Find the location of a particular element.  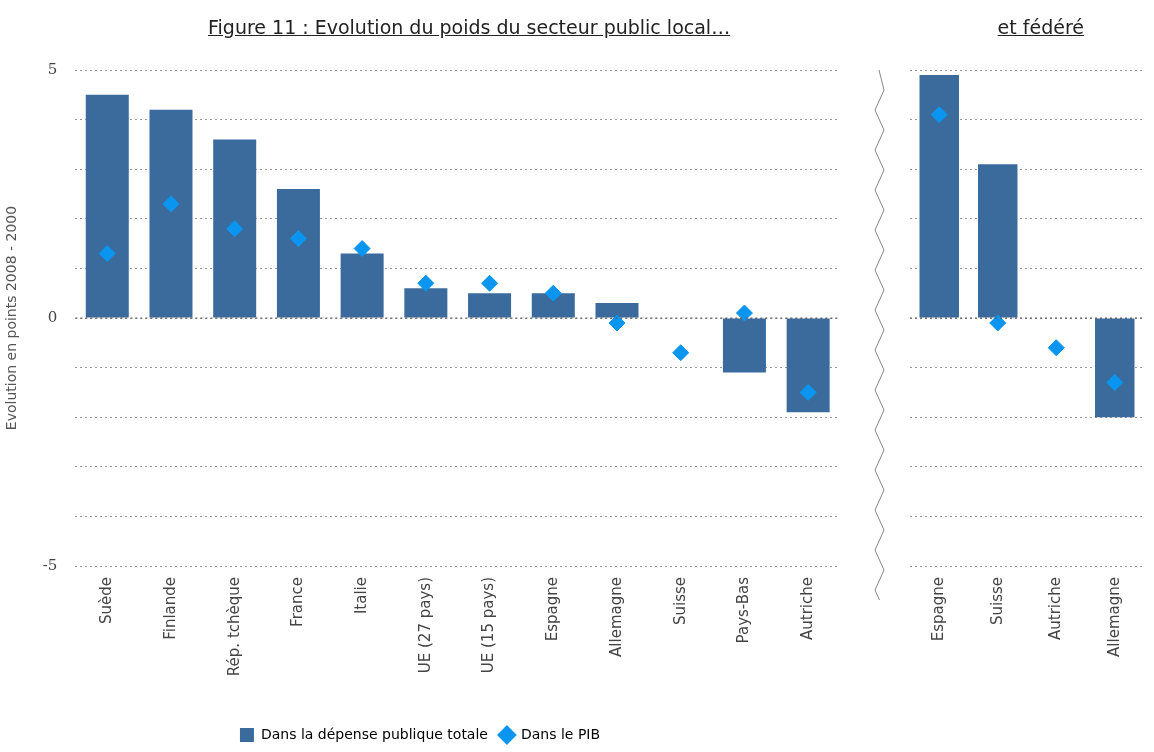

x-tick-label: Suède is located at coordinates (106, 601).